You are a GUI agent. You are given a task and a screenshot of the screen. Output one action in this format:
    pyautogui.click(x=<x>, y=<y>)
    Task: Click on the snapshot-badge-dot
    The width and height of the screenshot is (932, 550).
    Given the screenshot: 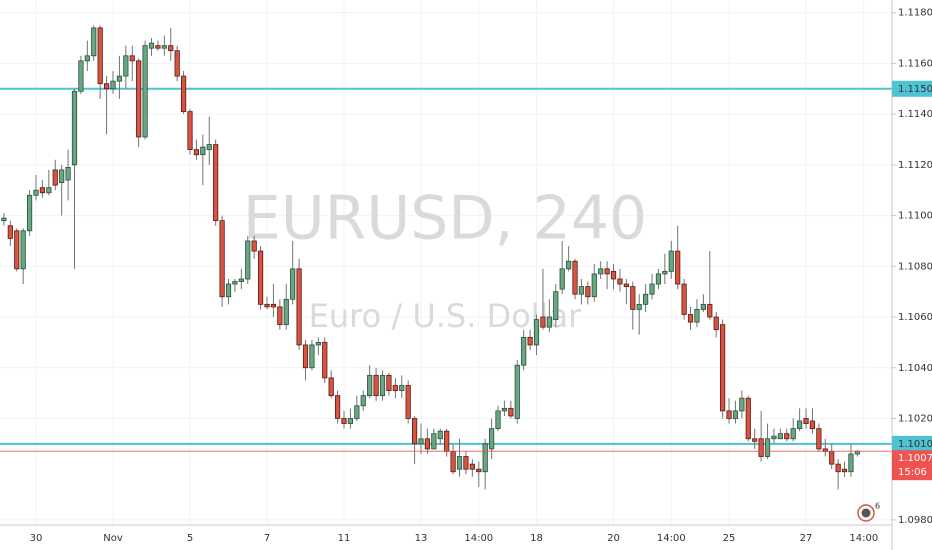 What is the action you would take?
    pyautogui.click(x=866, y=513)
    